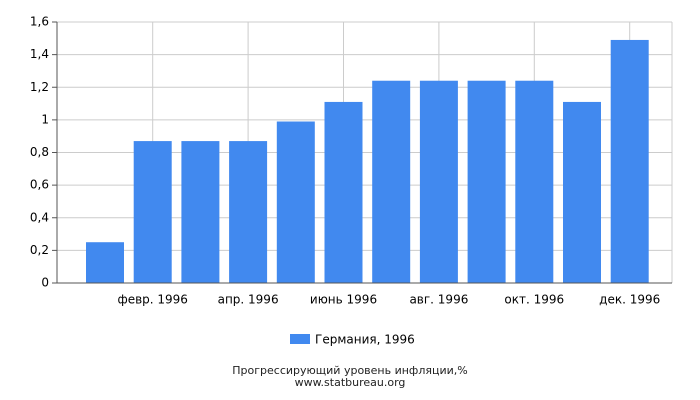 This screenshot has height=400, width=700. Describe the element at coordinates (343, 300) in the screenshot. I see `x-tick-label: июнь 1996` at that location.